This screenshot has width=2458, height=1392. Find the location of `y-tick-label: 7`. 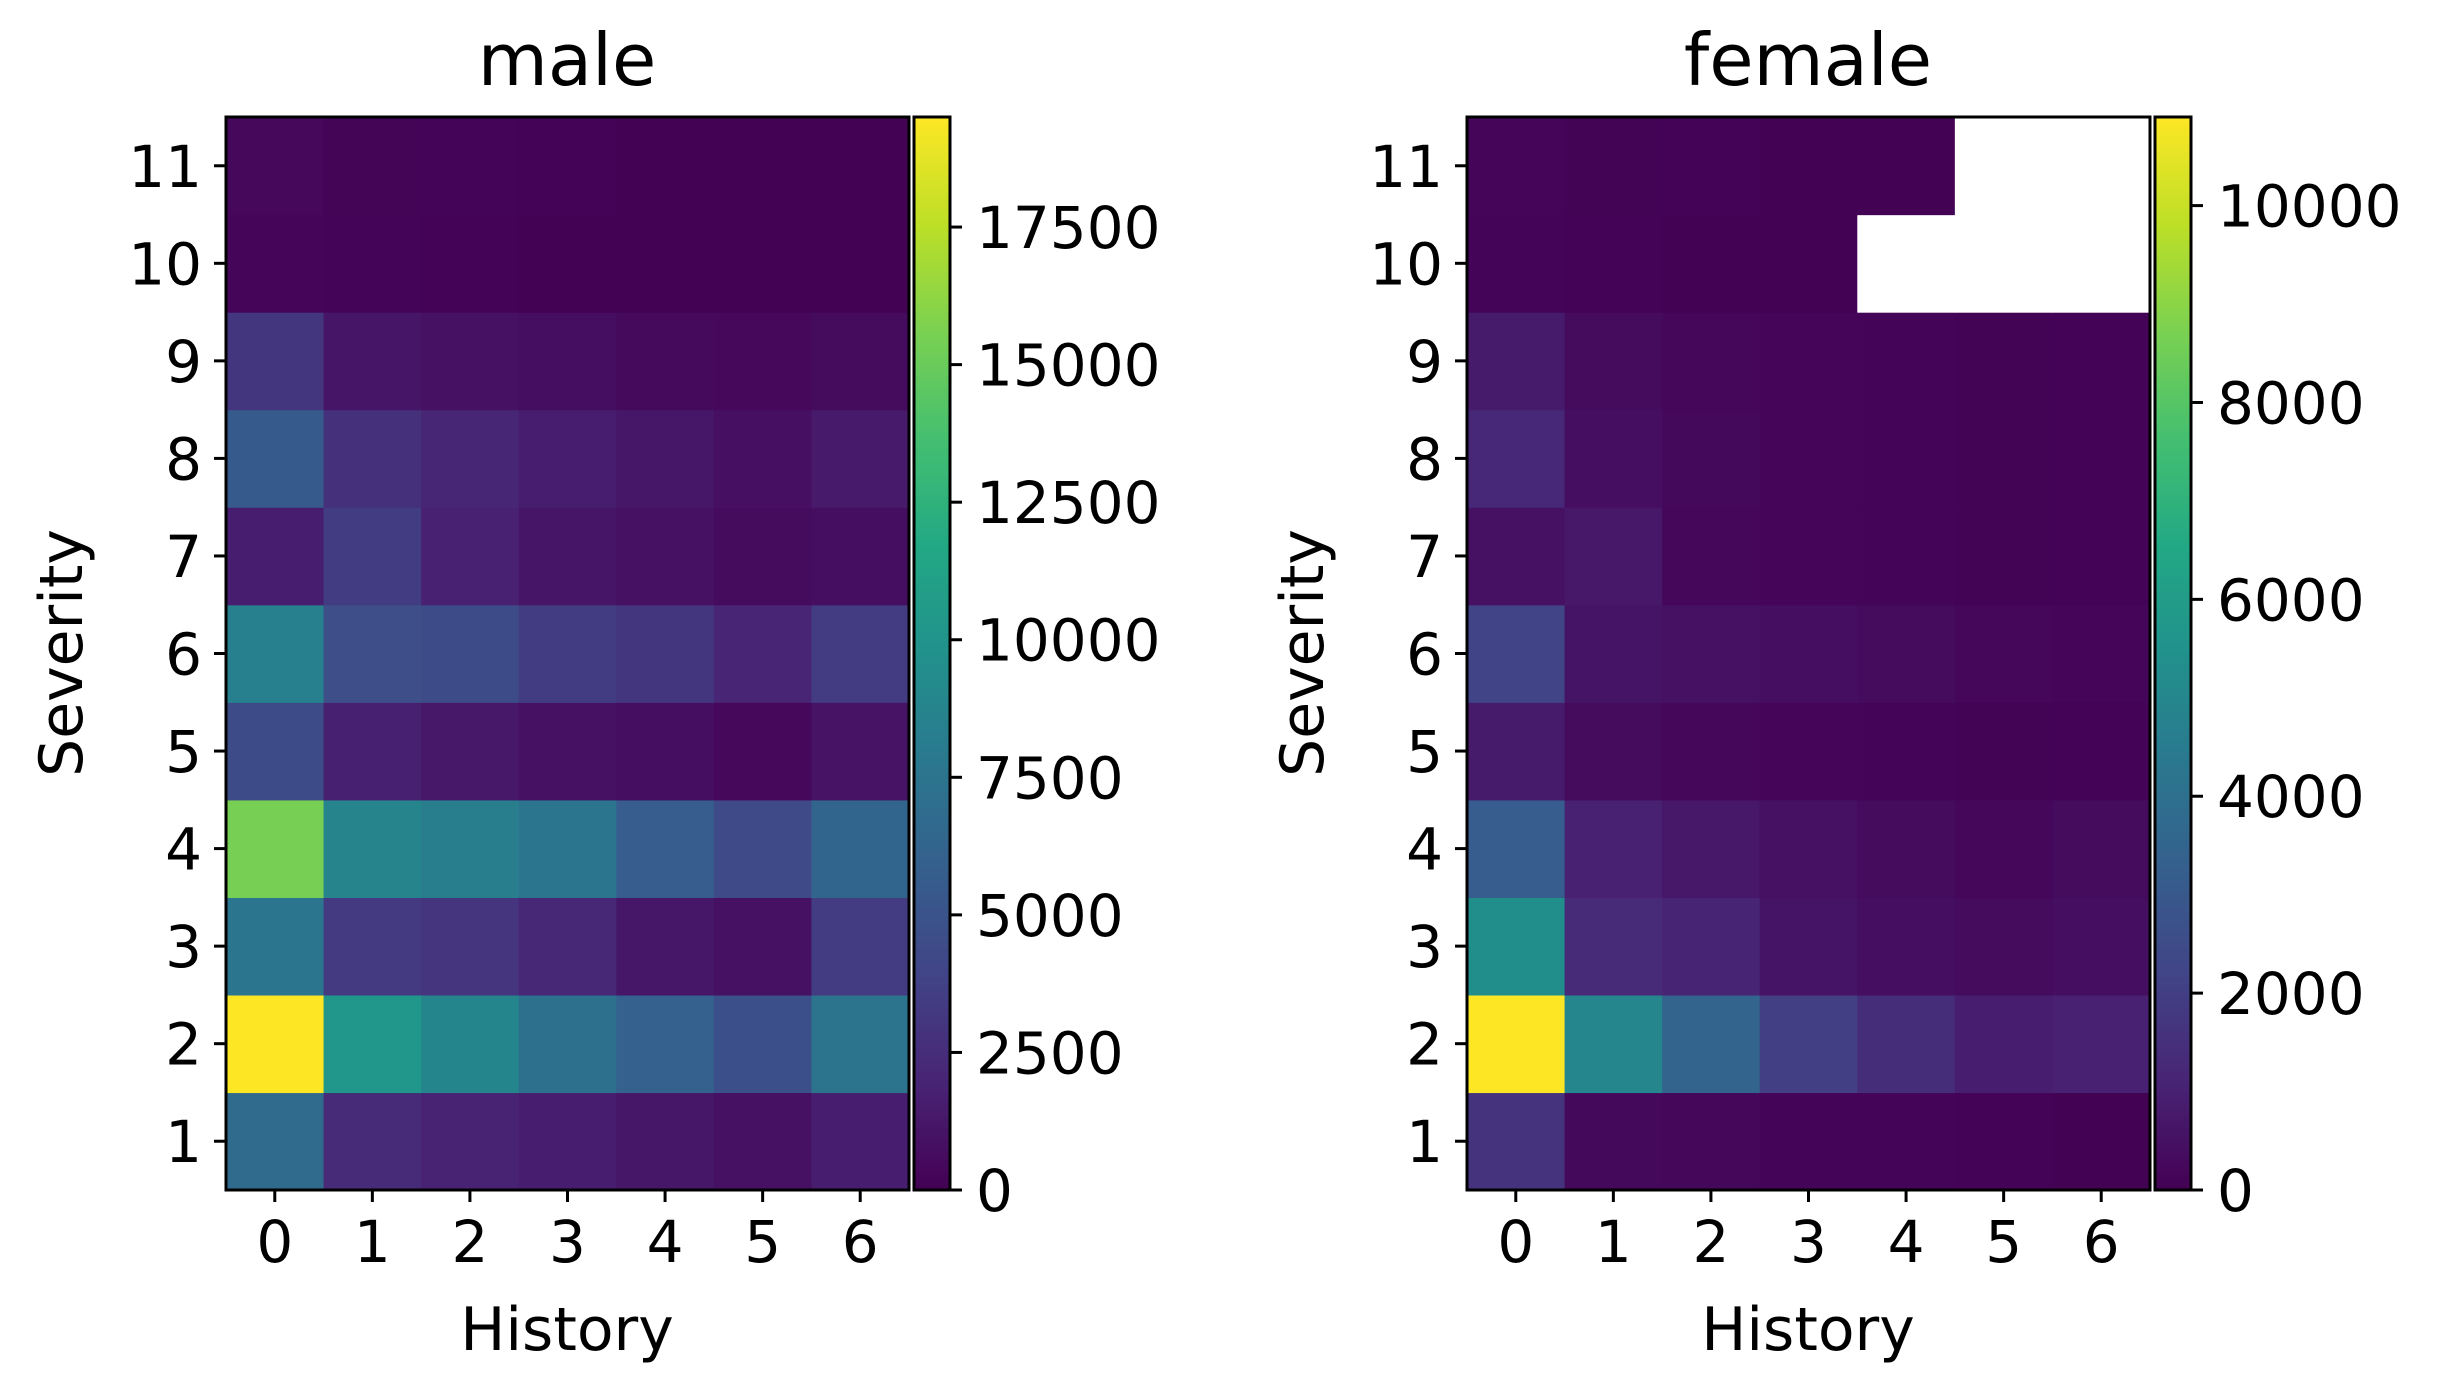

y-tick-label: 7 is located at coordinates (1424, 557).